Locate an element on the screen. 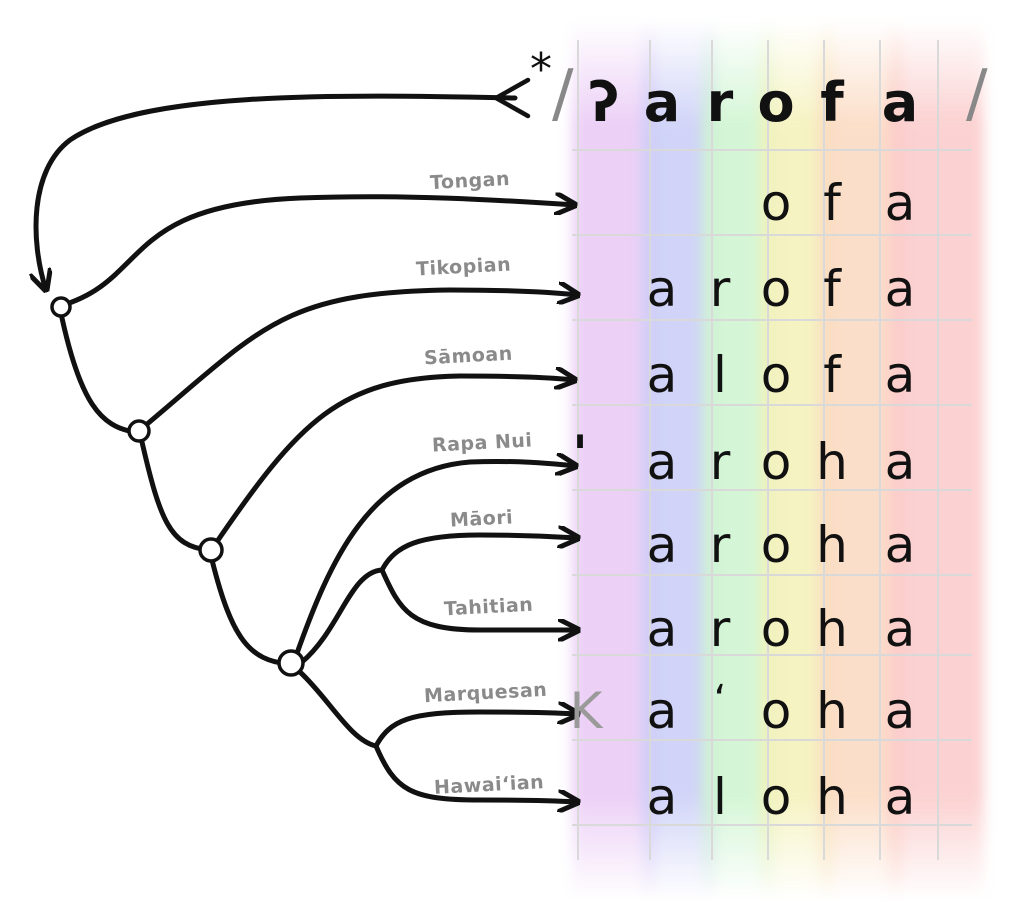 This screenshot has height=900, width=1036. branch-rapanui is located at coordinates (434, 560).